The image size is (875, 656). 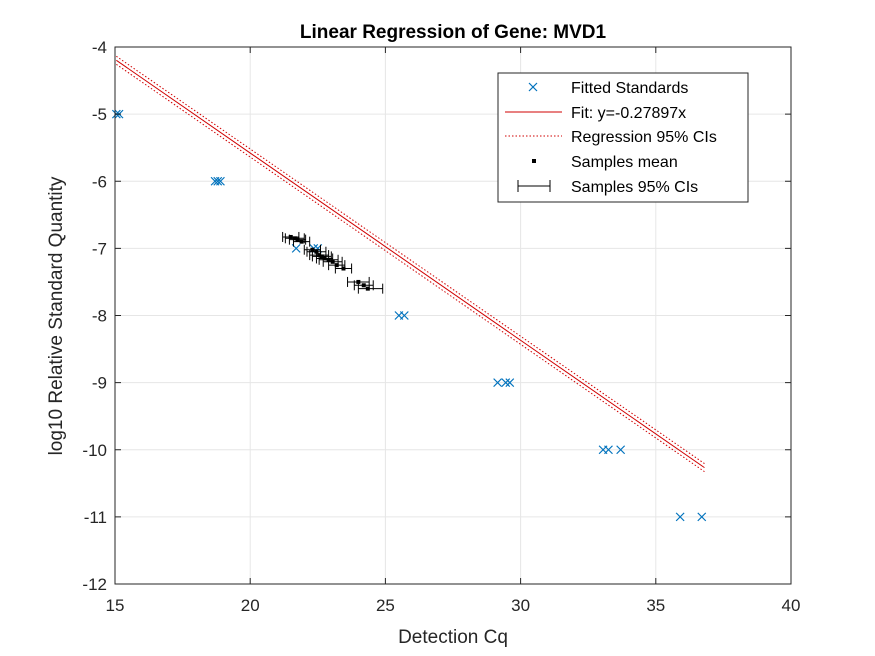 I want to click on legend-item-fitted-standards: Fitted Standards, so click(x=608, y=88).